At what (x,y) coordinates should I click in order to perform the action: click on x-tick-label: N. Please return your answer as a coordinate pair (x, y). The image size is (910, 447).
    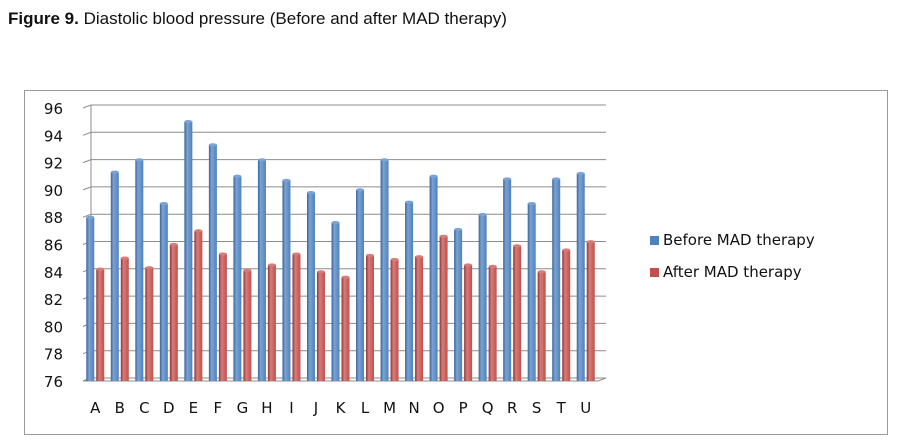
    Looking at the image, I should click on (413, 408).